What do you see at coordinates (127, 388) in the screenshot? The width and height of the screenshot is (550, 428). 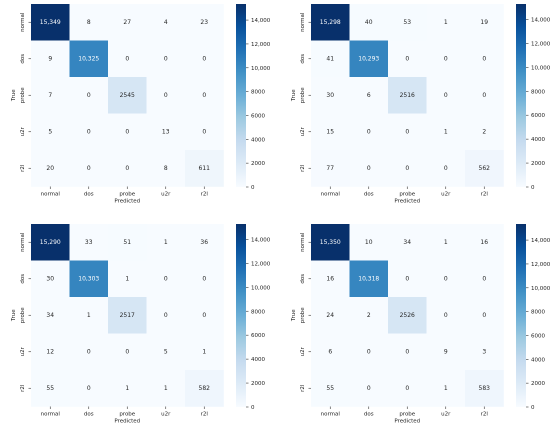 I see `heatmap-cell-r4-c2` at bounding box center [127, 388].